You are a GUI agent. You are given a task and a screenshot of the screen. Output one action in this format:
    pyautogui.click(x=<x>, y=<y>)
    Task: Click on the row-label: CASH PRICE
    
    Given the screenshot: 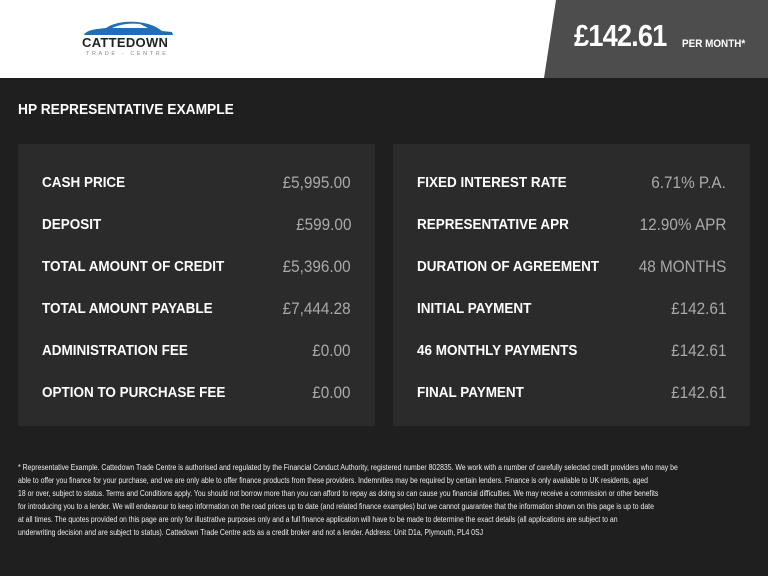 What is the action you would take?
    pyautogui.click(x=84, y=183)
    